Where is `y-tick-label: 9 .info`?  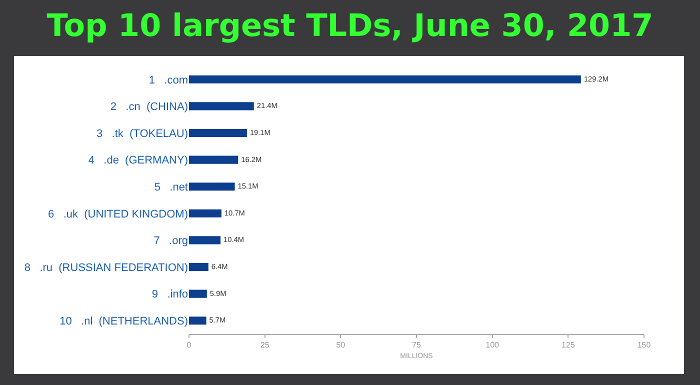
y-tick-label: 9 .info is located at coordinates (170, 294).